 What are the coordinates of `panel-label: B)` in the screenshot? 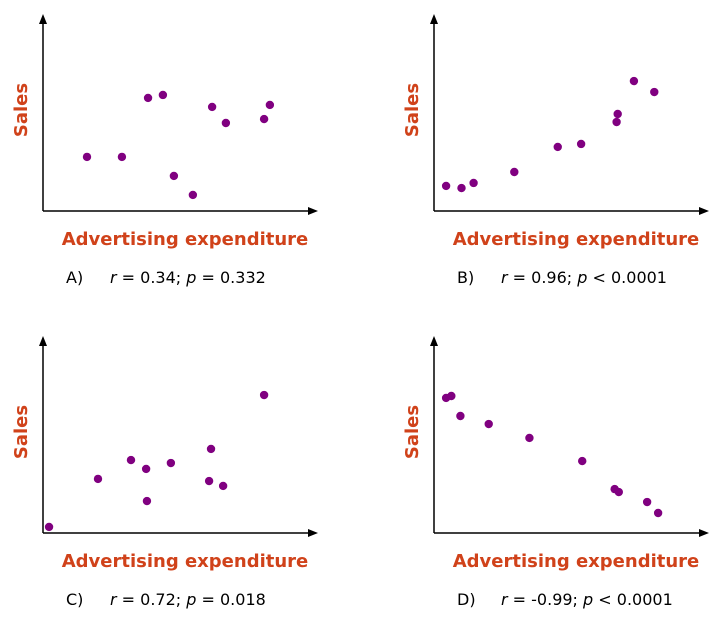 It's located at (465, 277).